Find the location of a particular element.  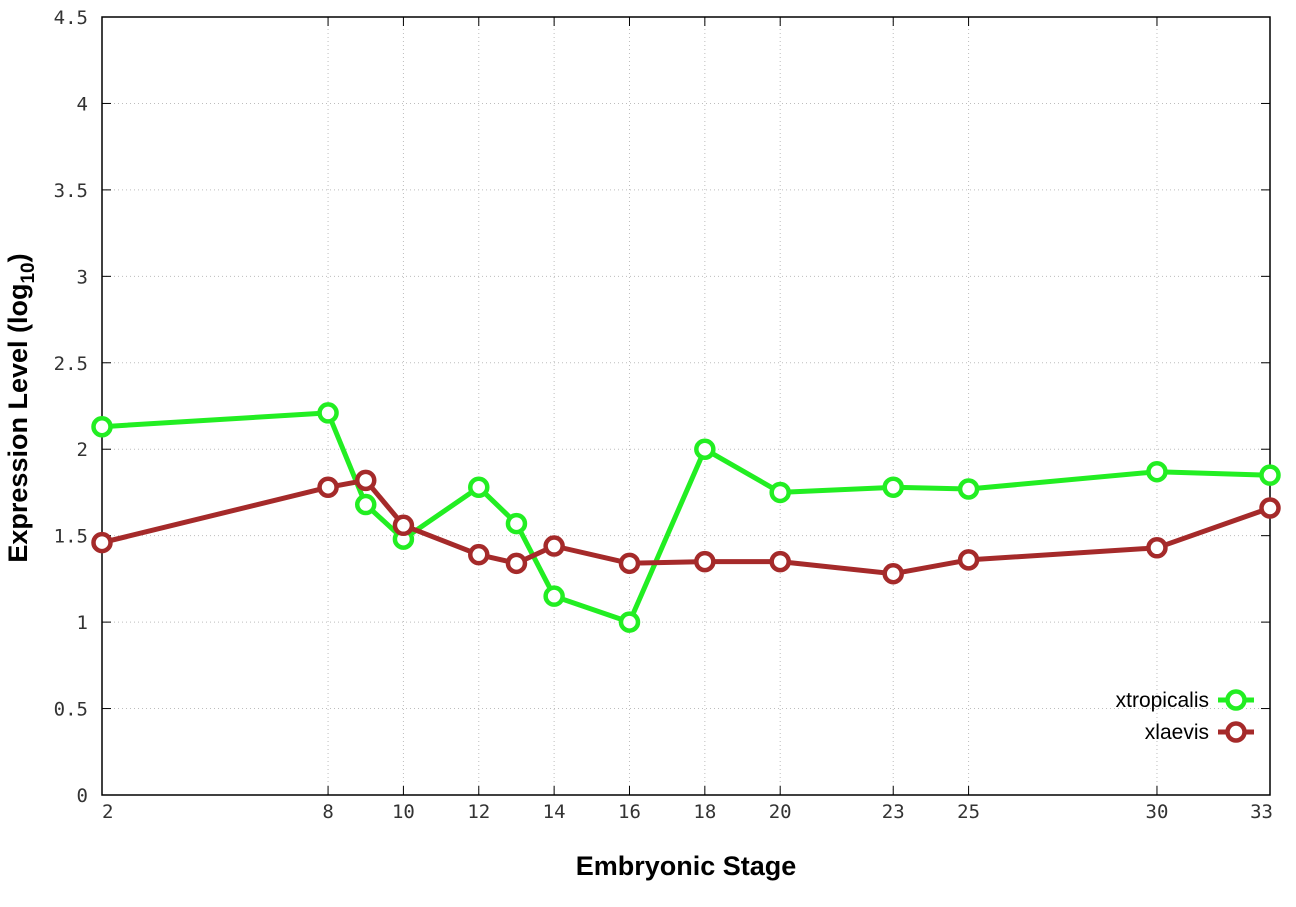

x-axis-title: Embryonic Stage is located at coordinates (686, 866).